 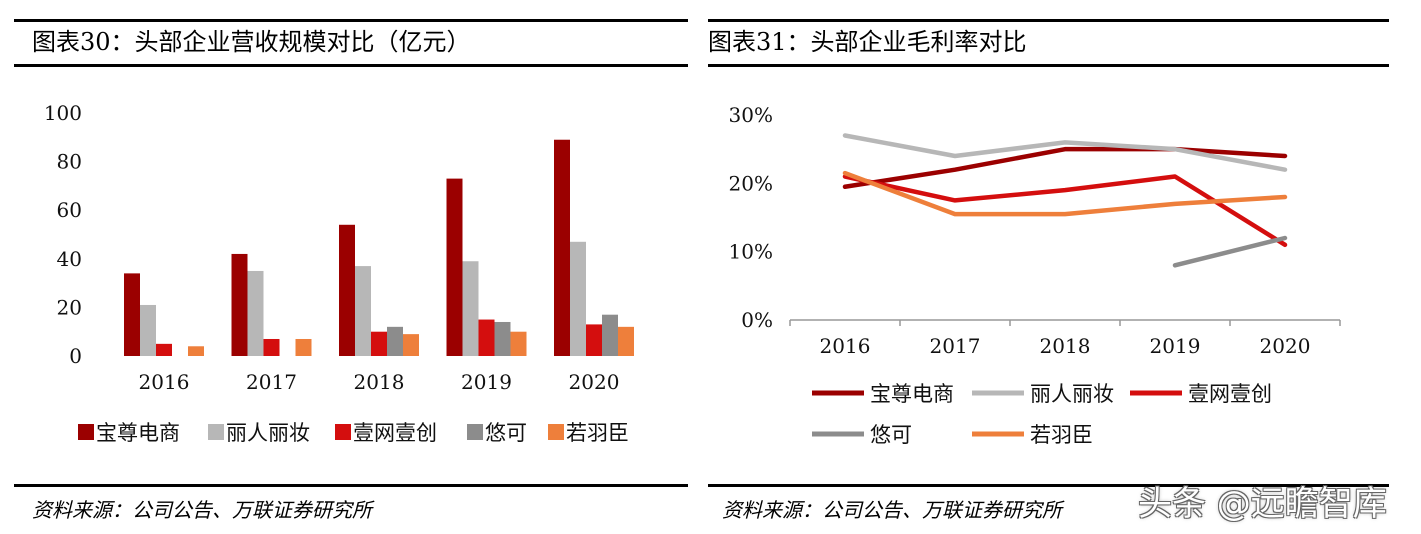 What do you see at coordinates (1048, 485) in the screenshot?
I see `right-bottom-rule` at bounding box center [1048, 485].